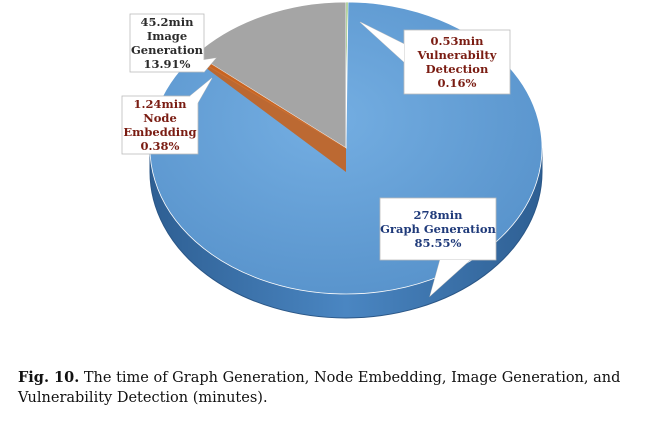  Describe the element at coordinates (457, 69) in the screenshot. I see `callout-text: Detection` at that location.